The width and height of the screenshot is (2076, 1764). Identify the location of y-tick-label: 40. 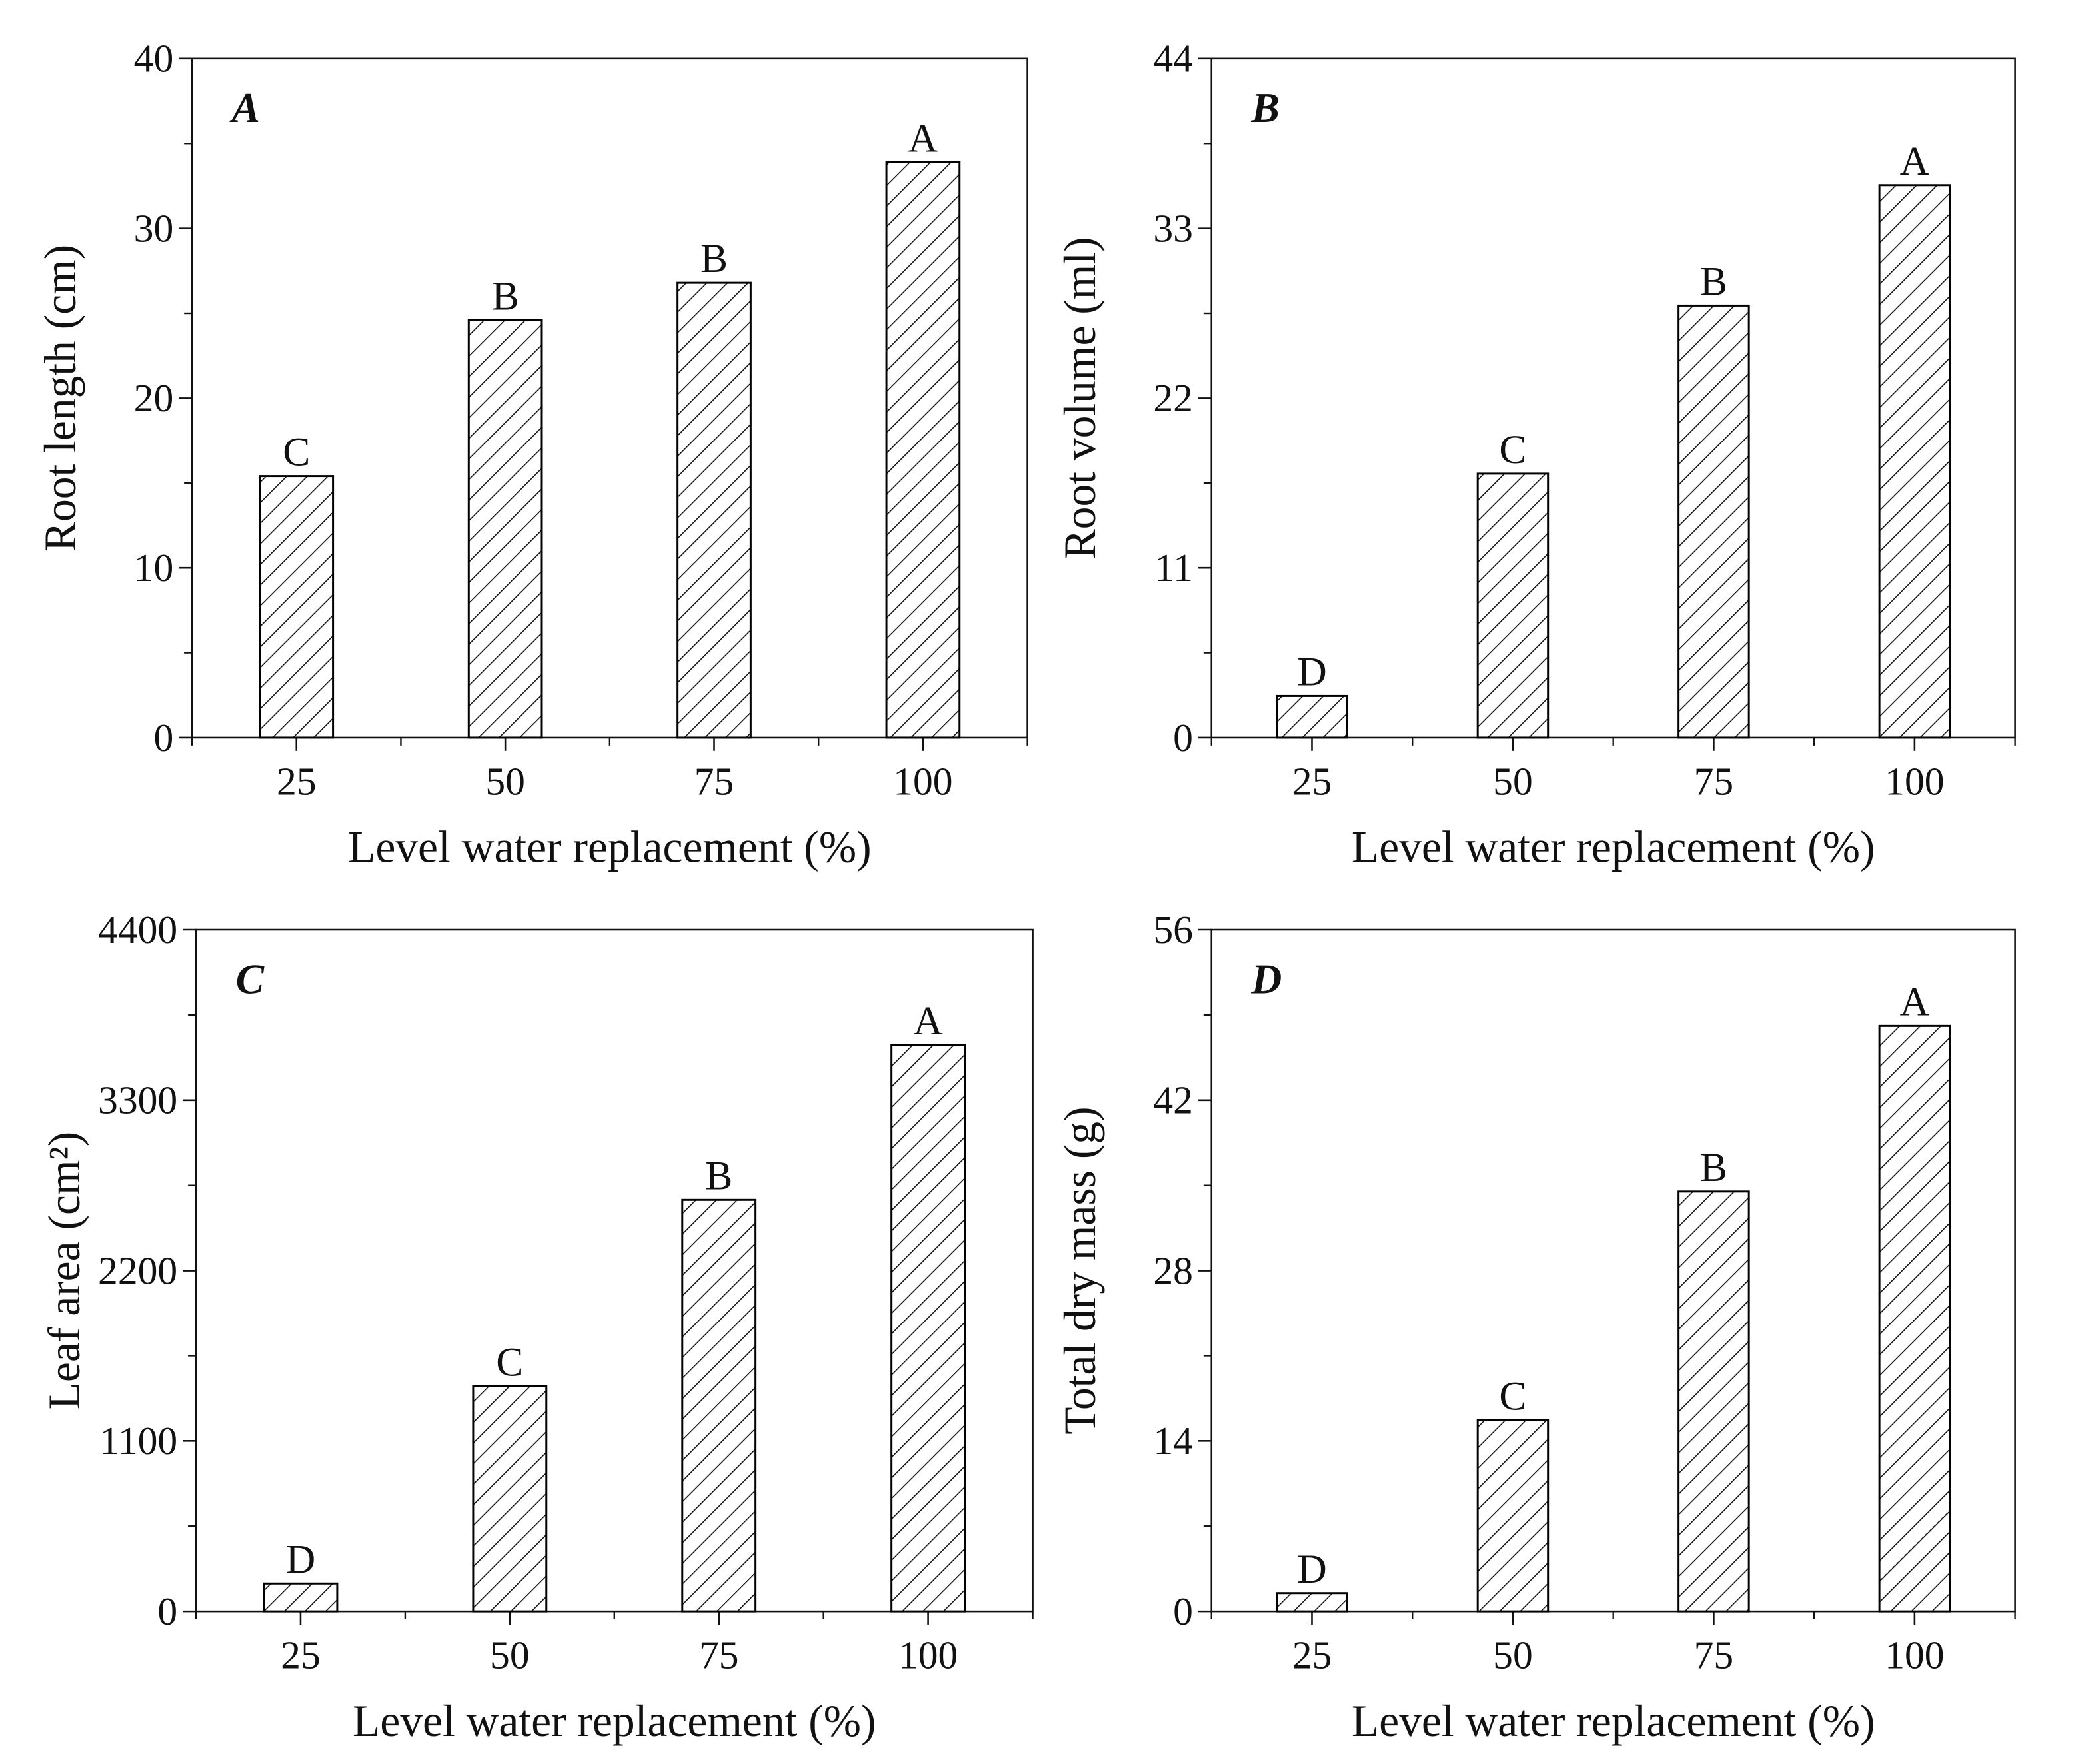
(154, 59).